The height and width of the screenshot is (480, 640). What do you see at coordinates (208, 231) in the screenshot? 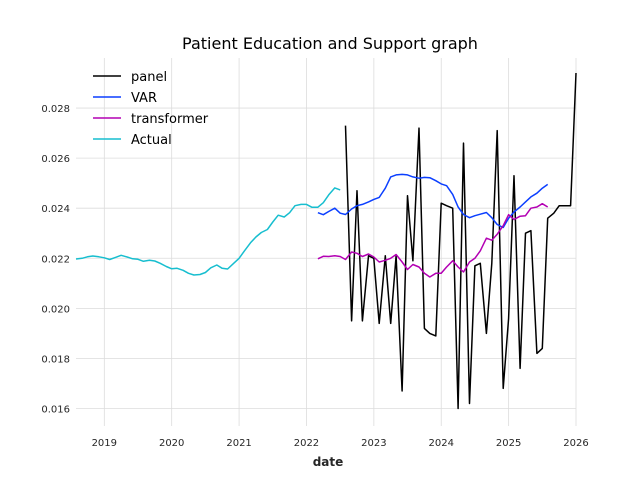
I see `series-line-actual` at bounding box center [208, 231].